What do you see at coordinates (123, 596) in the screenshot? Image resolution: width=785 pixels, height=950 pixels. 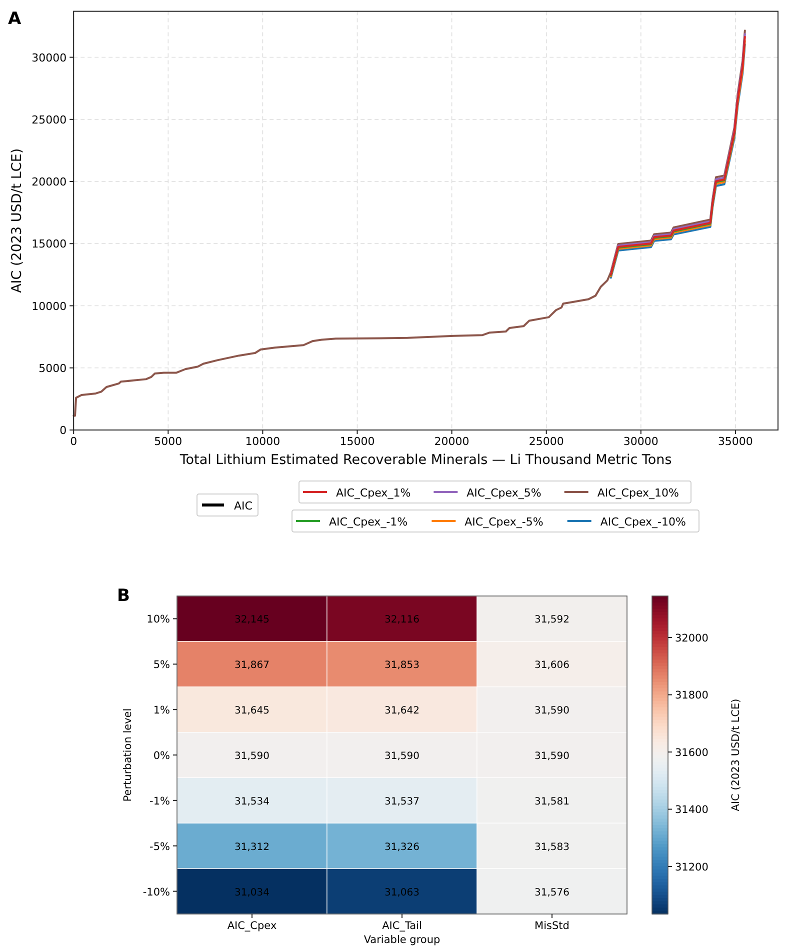 I see `chart-title: B` at bounding box center [123, 596].